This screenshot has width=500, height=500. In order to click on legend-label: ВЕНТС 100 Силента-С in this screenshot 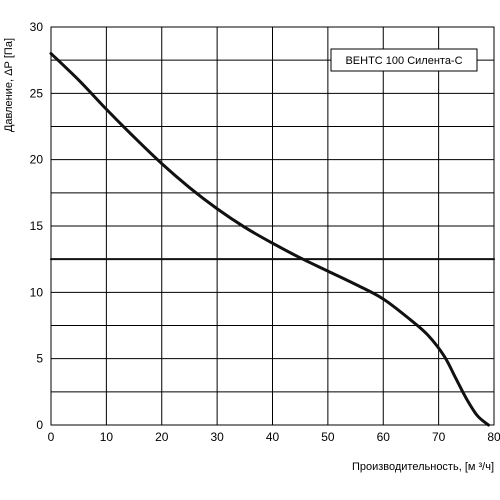, I will do `click(403, 61)`.